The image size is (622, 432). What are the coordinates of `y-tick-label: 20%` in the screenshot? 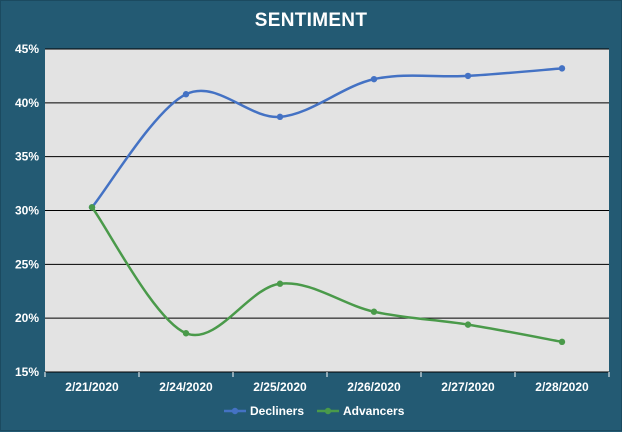 It's located at (27, 318).